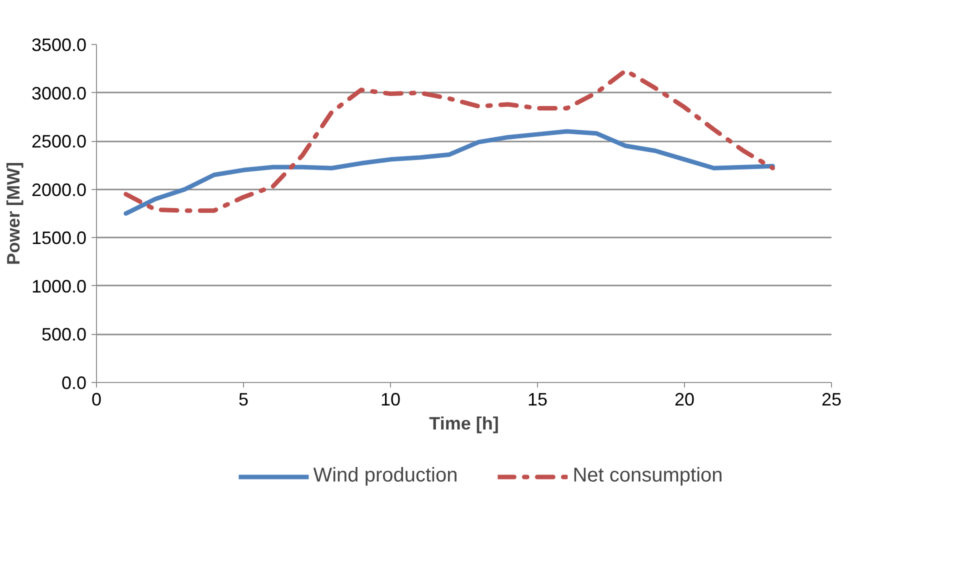 The height and width of the screenshot is (581, 958). I want to click on x-tick-label: 25, so click(831, 400).